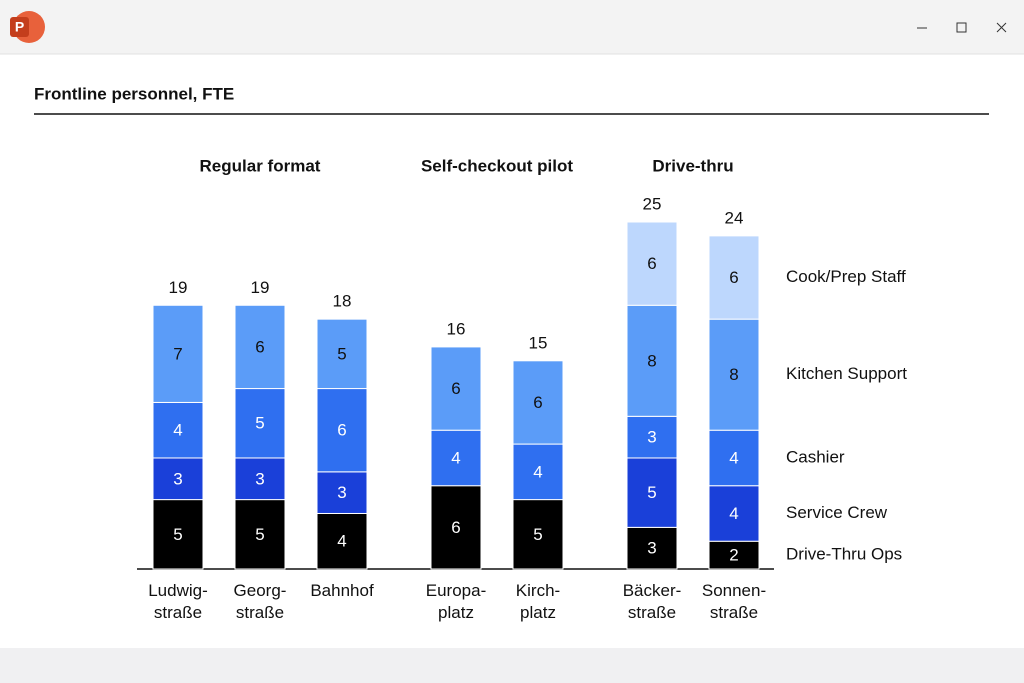 The width and height of the screenshot is (1024, 683). Describe the element at coordinates (342, 590) in the screenshot. I see `x-tick-label: Bahnhof` at that location.